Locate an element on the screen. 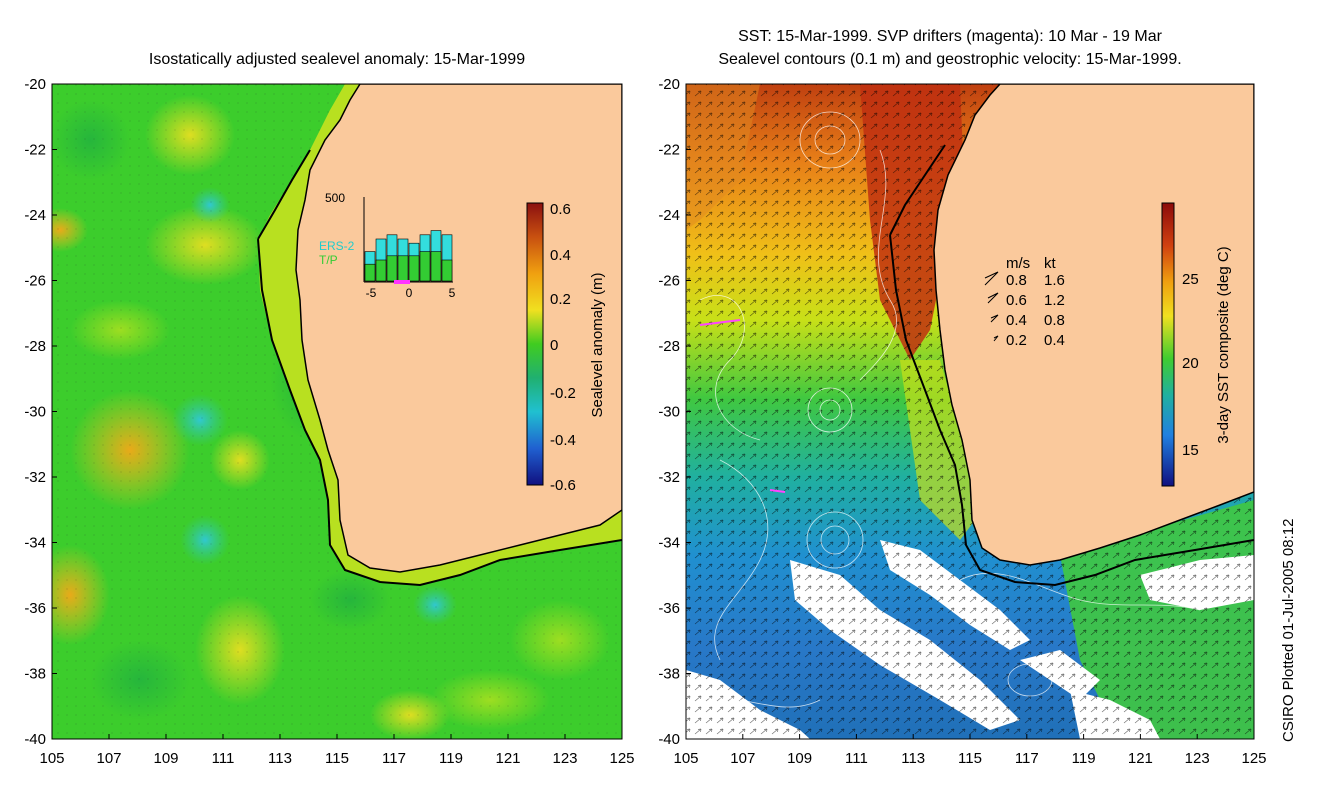  right-y-tick-label: -30 is located at coordinates (669, 412).